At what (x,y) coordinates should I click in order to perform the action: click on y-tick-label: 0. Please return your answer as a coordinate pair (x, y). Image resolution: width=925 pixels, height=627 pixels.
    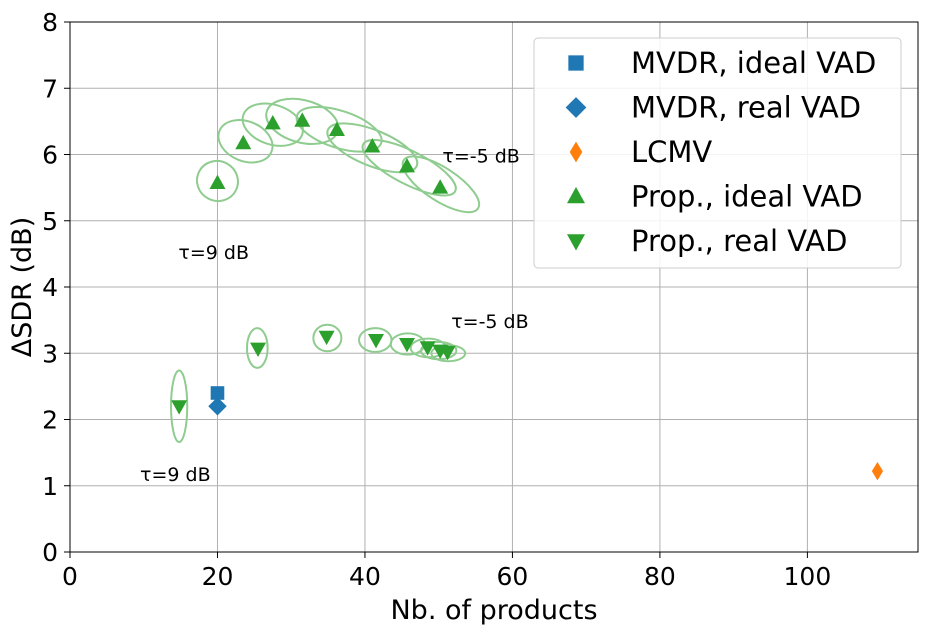
    Looking at the image, I should click on (50, 552).